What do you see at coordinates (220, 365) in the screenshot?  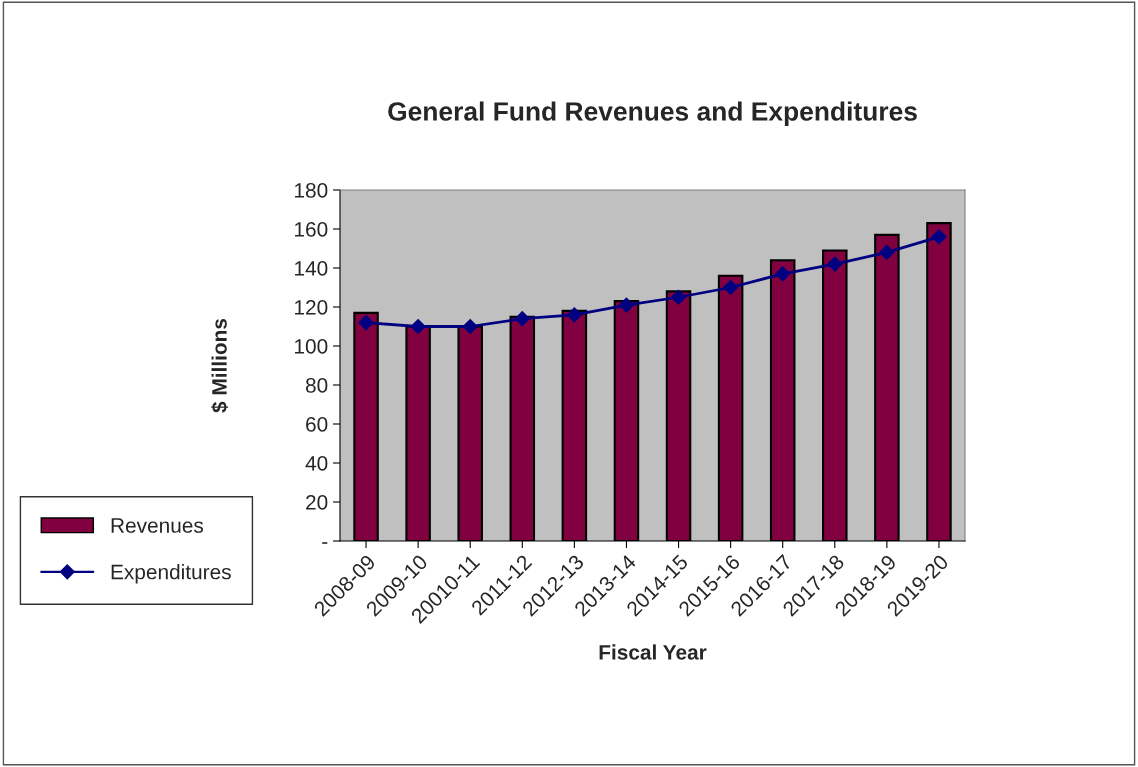 I see `y-axis-title: $ Millions` at bounding box center [220, 365].